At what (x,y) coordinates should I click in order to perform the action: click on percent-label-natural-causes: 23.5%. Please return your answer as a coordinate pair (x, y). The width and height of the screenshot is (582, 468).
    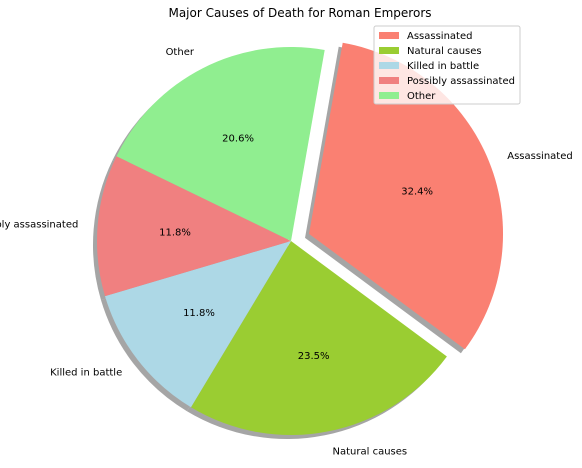
    Looking at the image, I should click on (314, 356).